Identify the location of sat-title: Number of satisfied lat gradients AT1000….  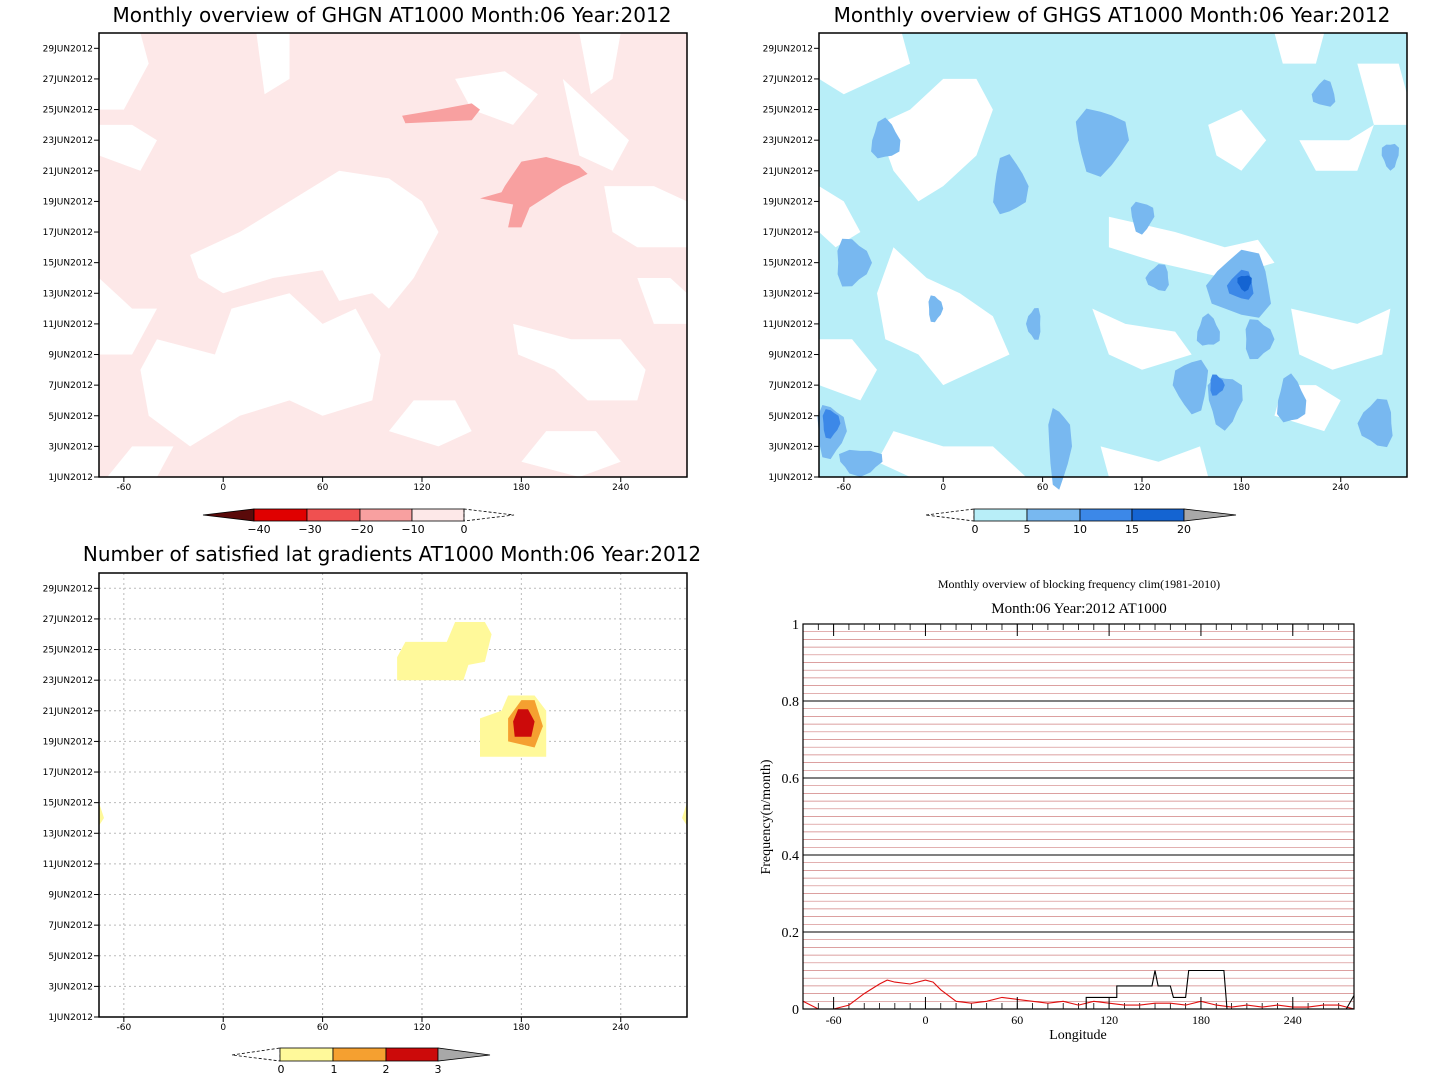
(392, 554).